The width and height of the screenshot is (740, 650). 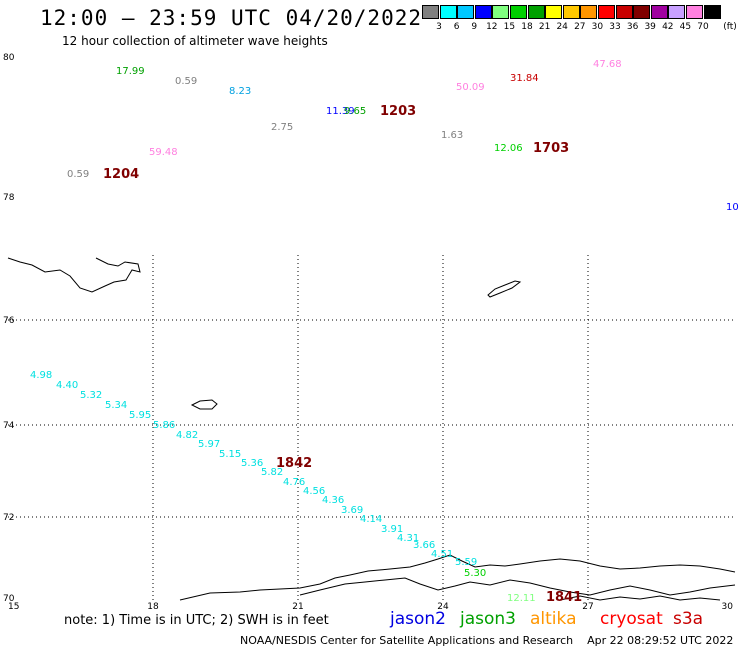 I want to click on lat-tick-label: 80, so click(x=9, y=58).